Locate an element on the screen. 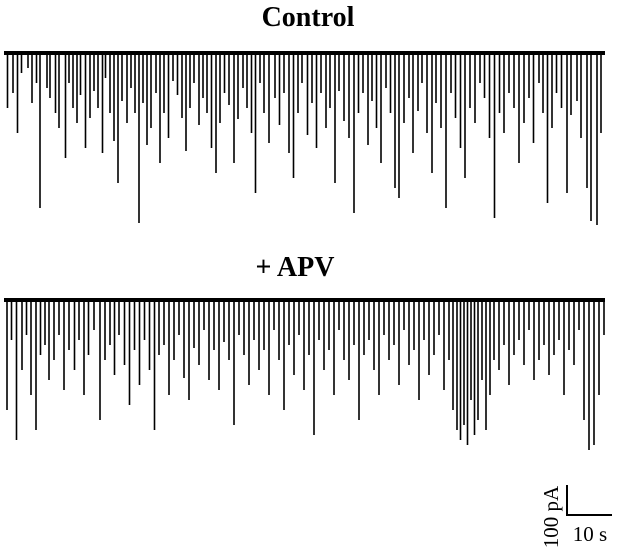  scale-bar-lines is located at coordinates (589, 500).